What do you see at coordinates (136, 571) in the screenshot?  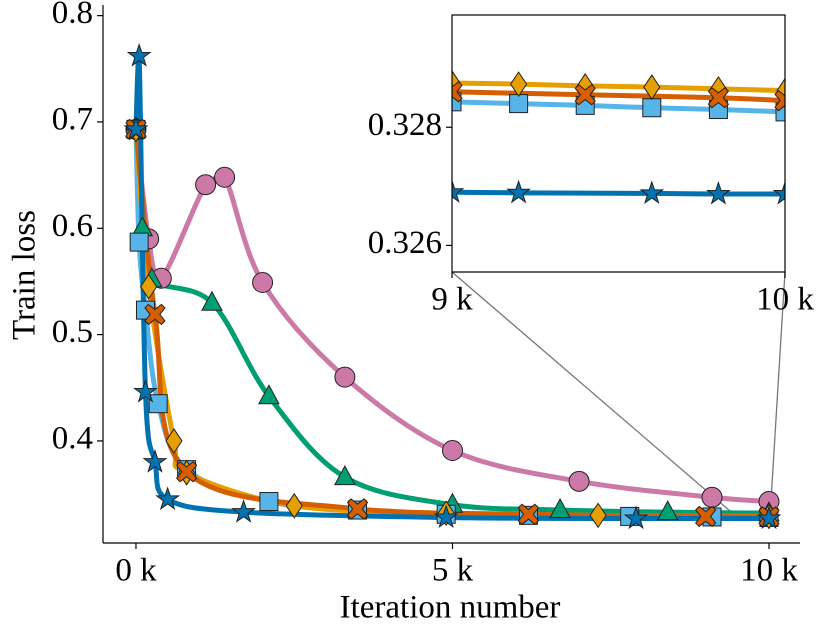 I see `x-tick-label: 0 k` at bounding box center [136, 571].